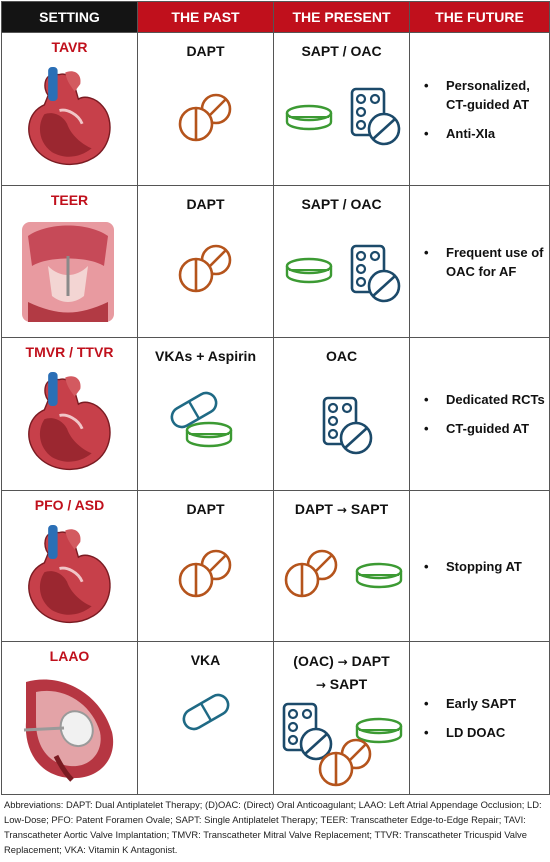 The image size is (550, 862). What do you see at coordinates (484, 732) in the screenshot?
I see `future-item: LD DOAC` at bounding box center [484, 732].